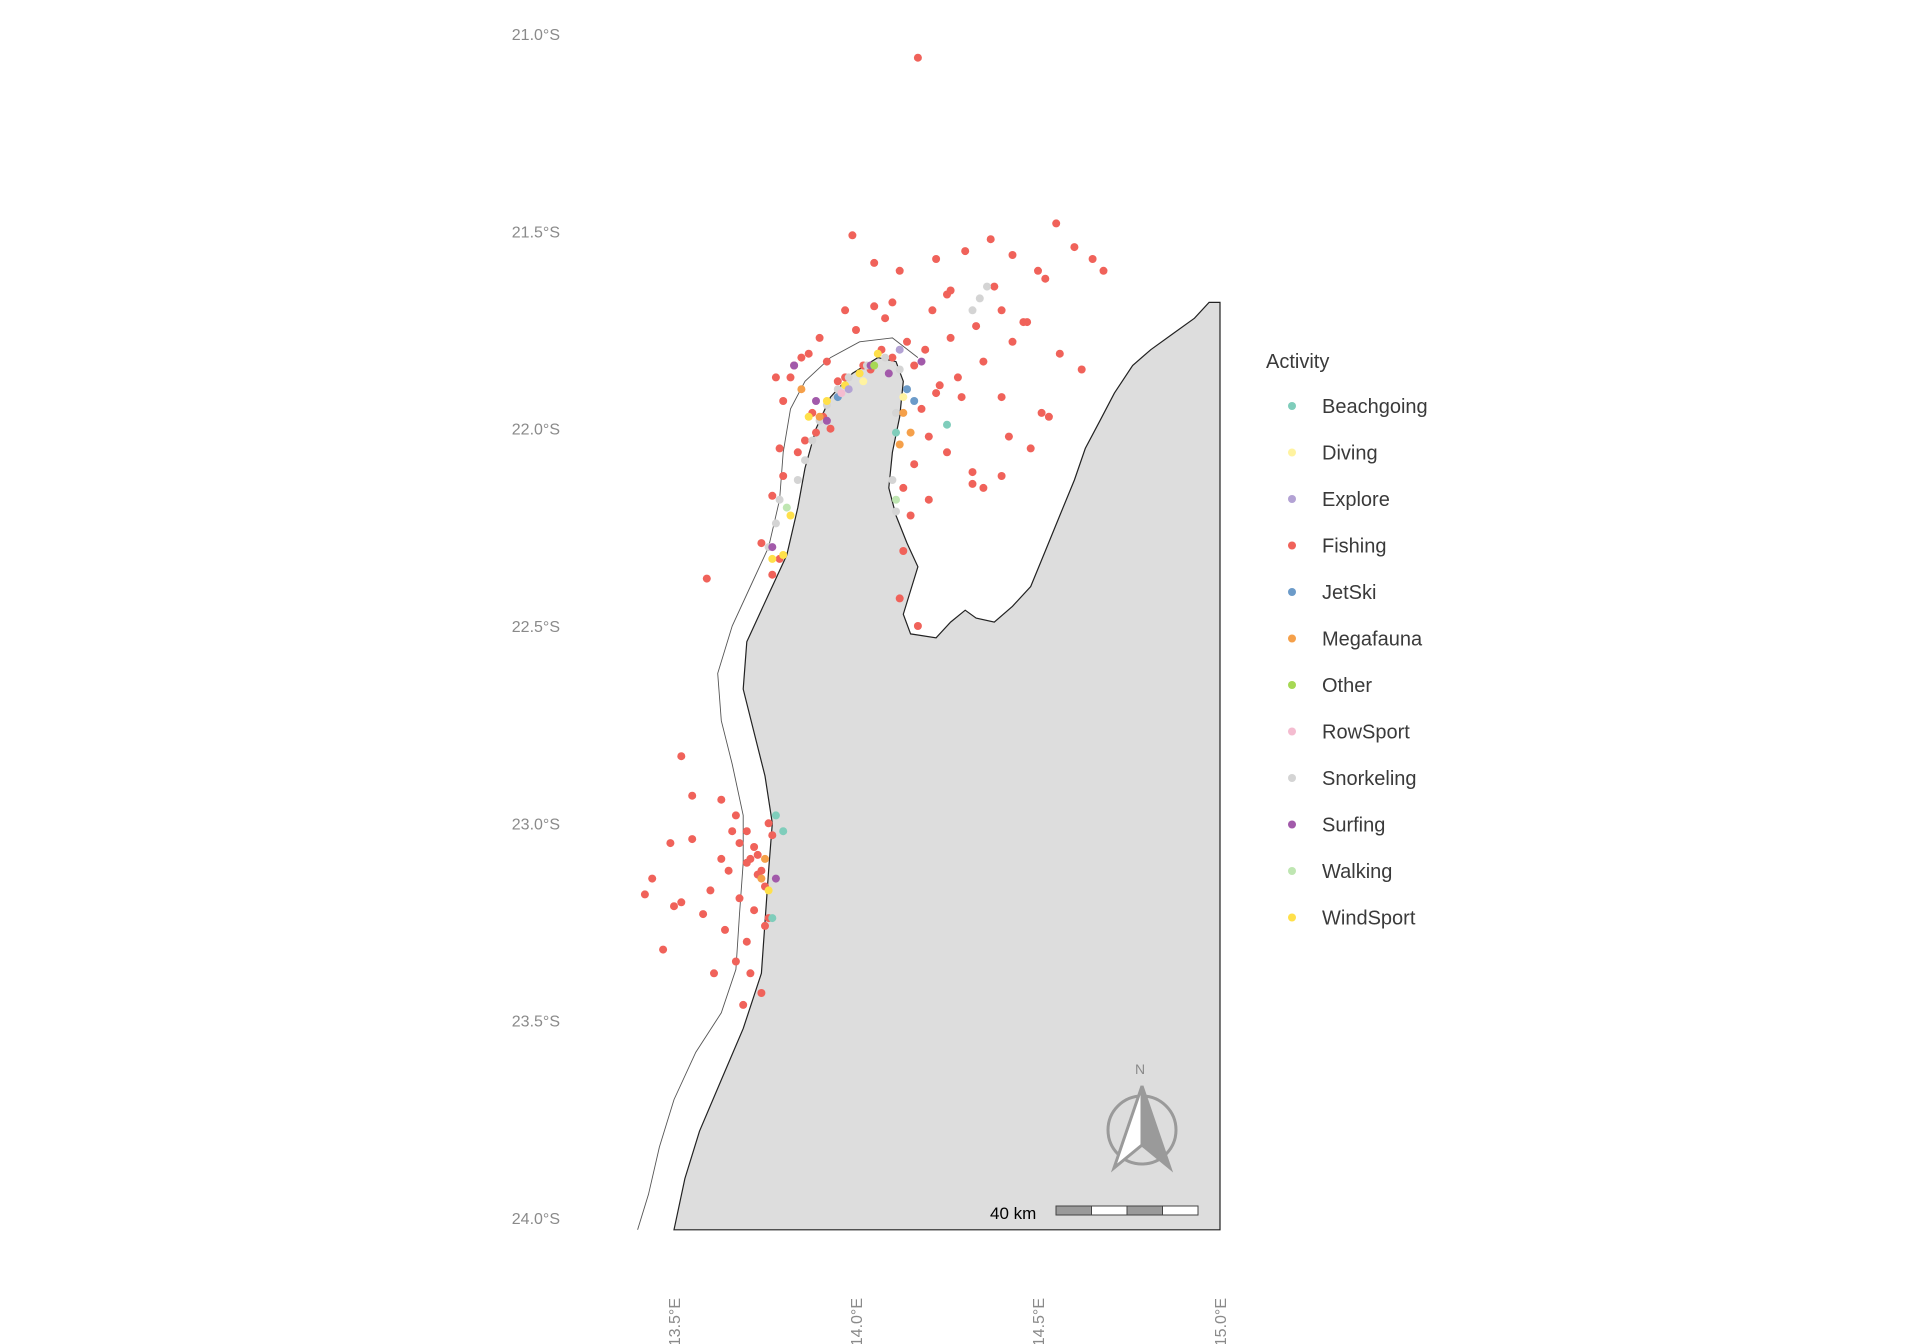  Describe the element at coordinates (863, 381) in the screenshot. I see `point-diving` at that location.